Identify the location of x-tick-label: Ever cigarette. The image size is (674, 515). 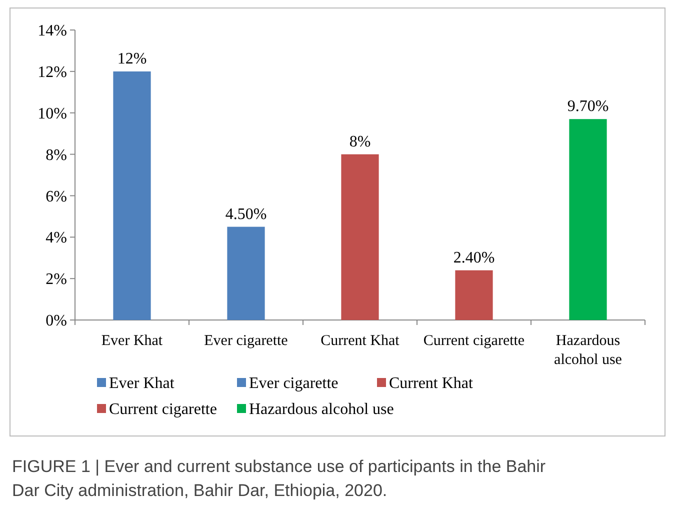
(246, 341).